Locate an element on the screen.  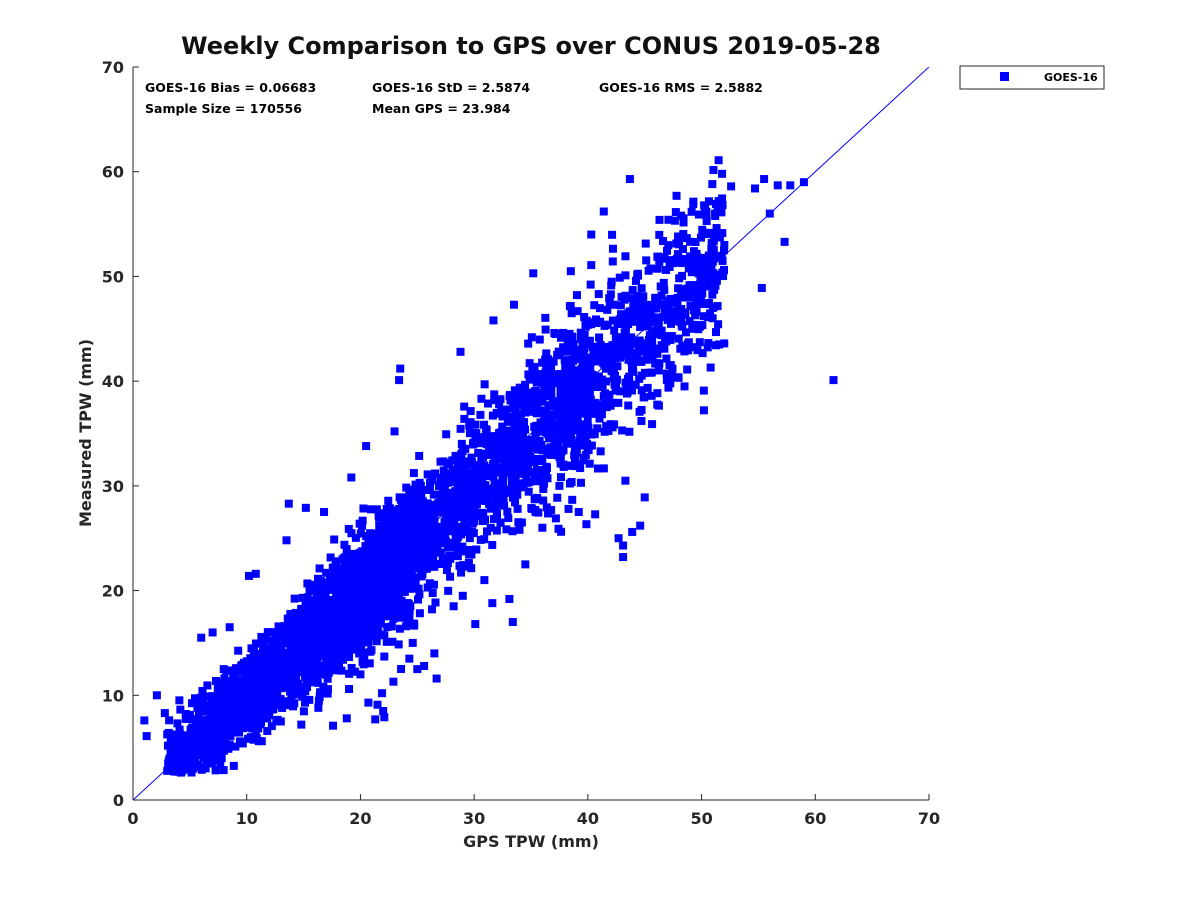
y-tick-label: 70 is located at coordinates (113, 67).